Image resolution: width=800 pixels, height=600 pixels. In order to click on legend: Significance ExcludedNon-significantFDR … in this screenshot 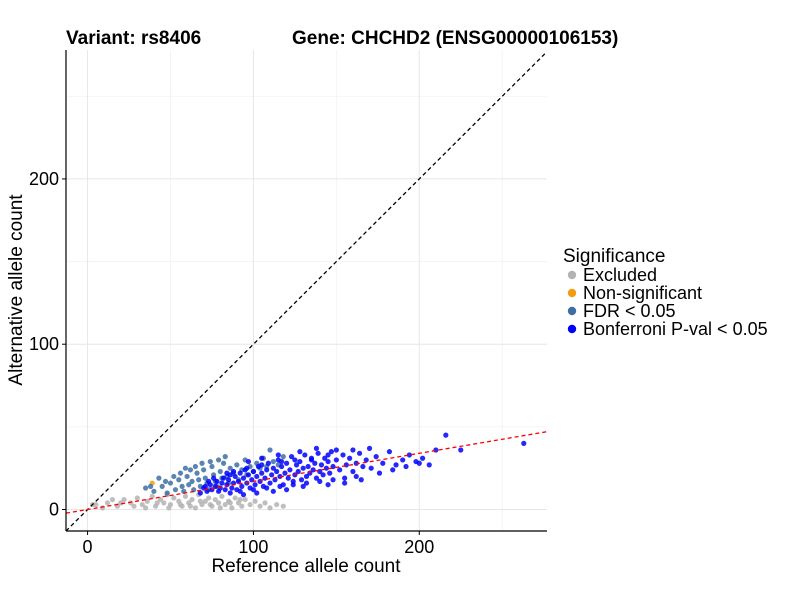, I will do `click(665, 292)`.